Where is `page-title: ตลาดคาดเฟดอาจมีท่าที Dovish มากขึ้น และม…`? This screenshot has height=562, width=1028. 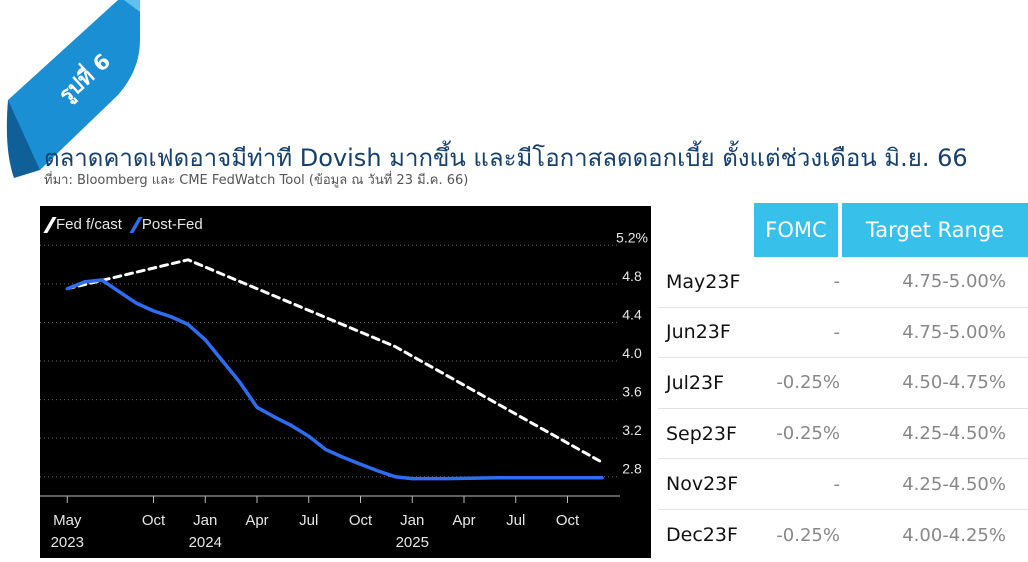
page-title: ตลาดคาดเฟดอาจมีท่าที Dovish มากขึ้น และม… is located at coordinates (506, 158).